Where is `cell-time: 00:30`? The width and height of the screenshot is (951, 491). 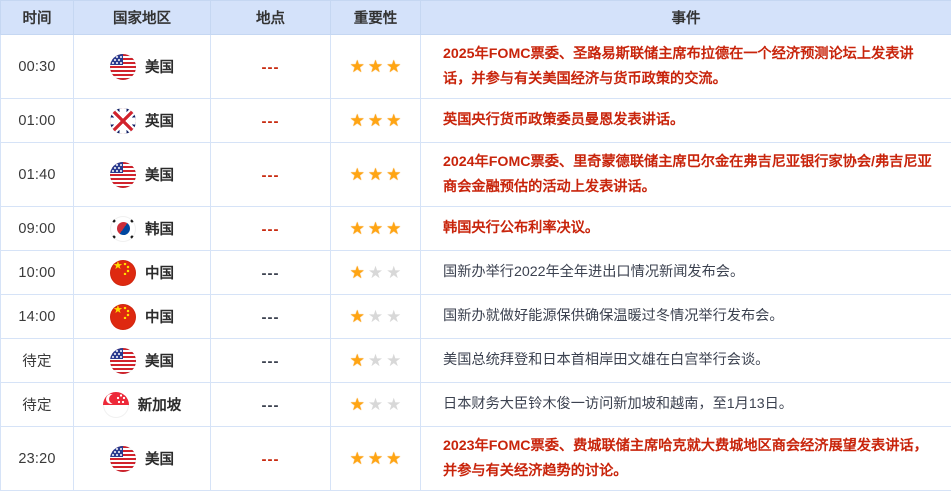
cell-time: 00:30 is located at coordinates (37, 67).